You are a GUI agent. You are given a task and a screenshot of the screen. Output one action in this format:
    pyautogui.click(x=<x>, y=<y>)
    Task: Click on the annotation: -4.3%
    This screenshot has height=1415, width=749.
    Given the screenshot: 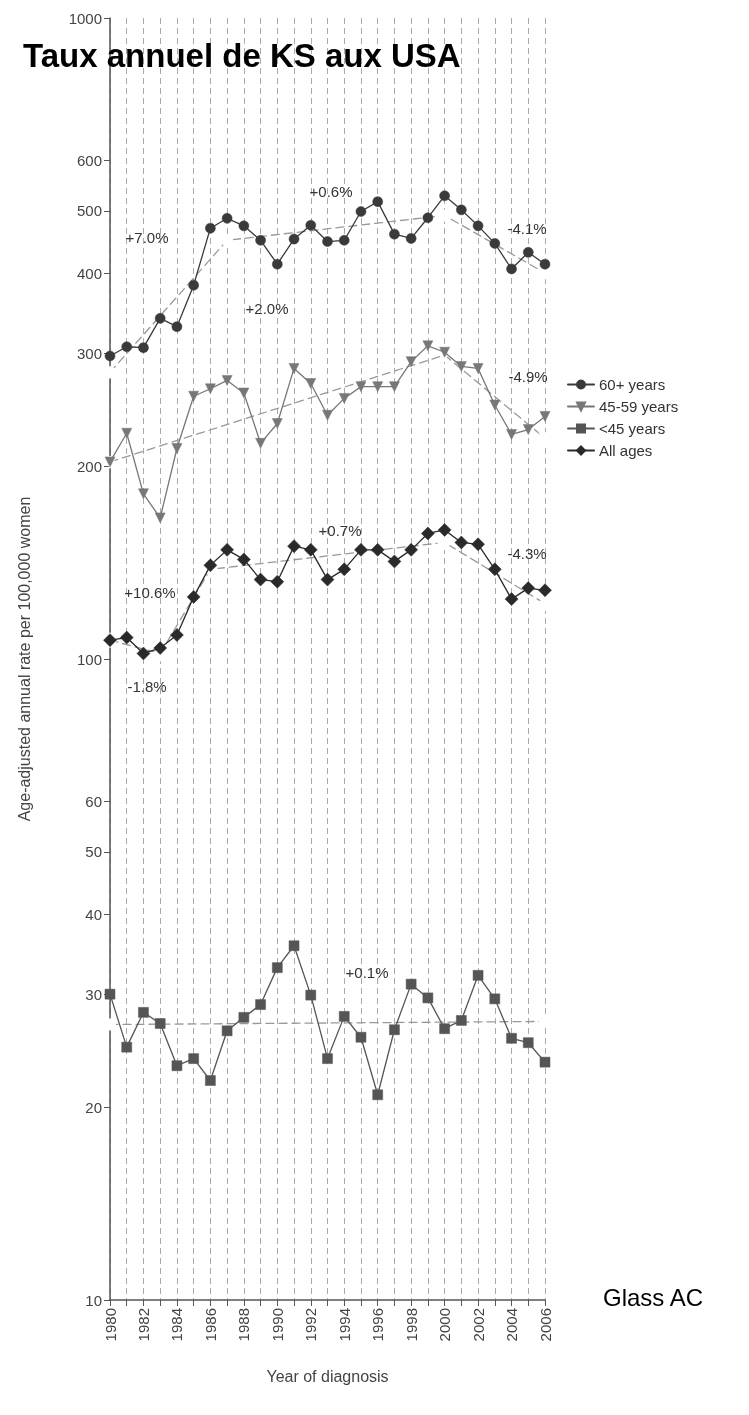 What is the action you would take?
    pyautogui.click(x=527, y=553)
    